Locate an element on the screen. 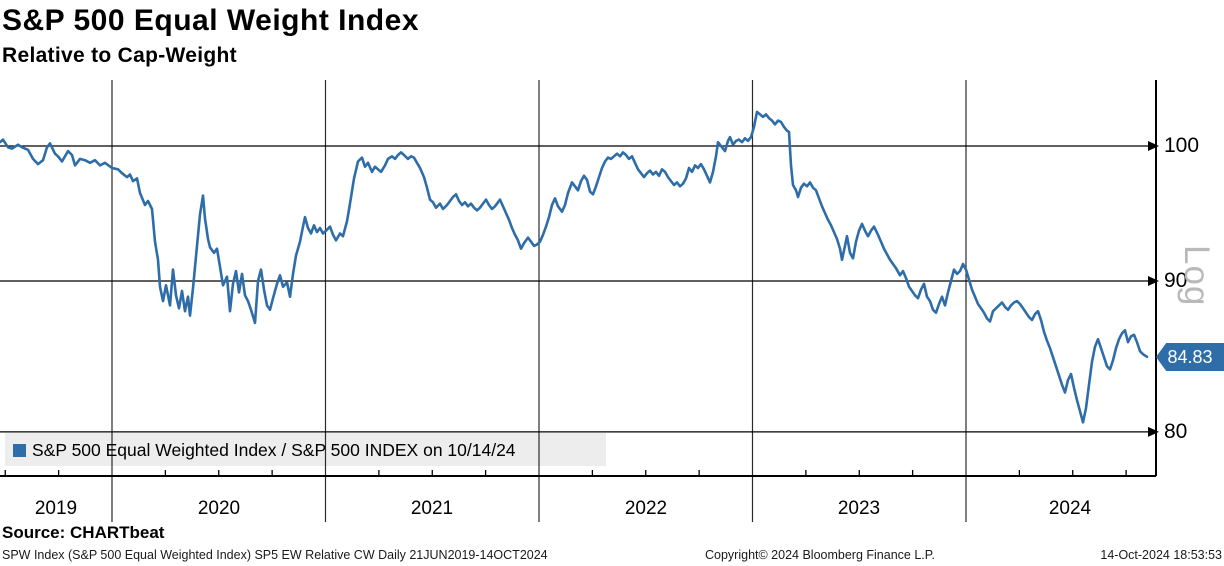 The image size is (1224, 566). y-tick-80: 80 is located at coordinates (1176, 431).